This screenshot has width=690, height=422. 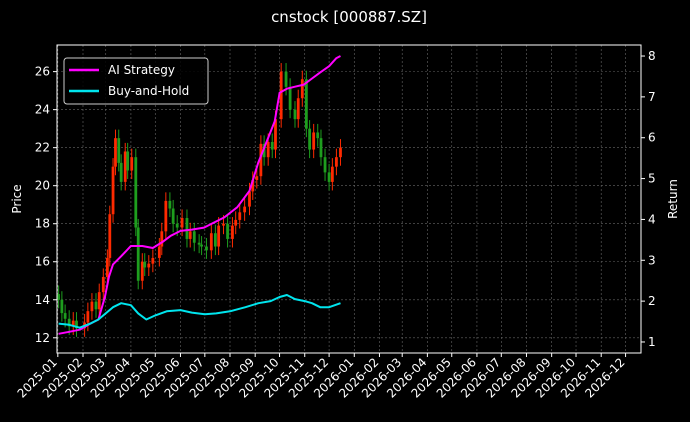 I want to click on buy-and-hold-line, so click(x=199, y=311).